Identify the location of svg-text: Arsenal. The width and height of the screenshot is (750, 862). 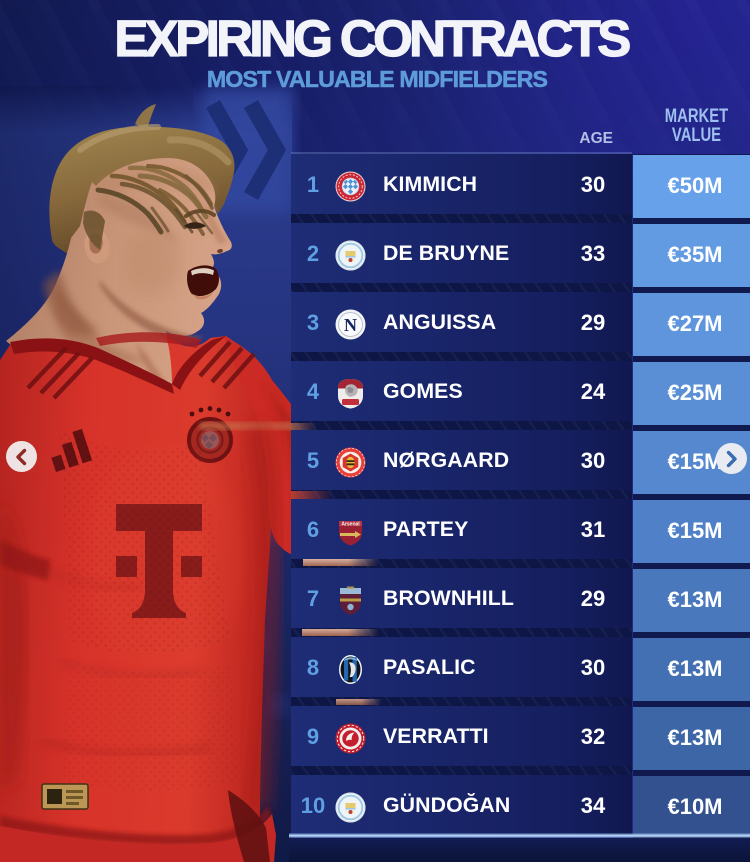
(350, 525).